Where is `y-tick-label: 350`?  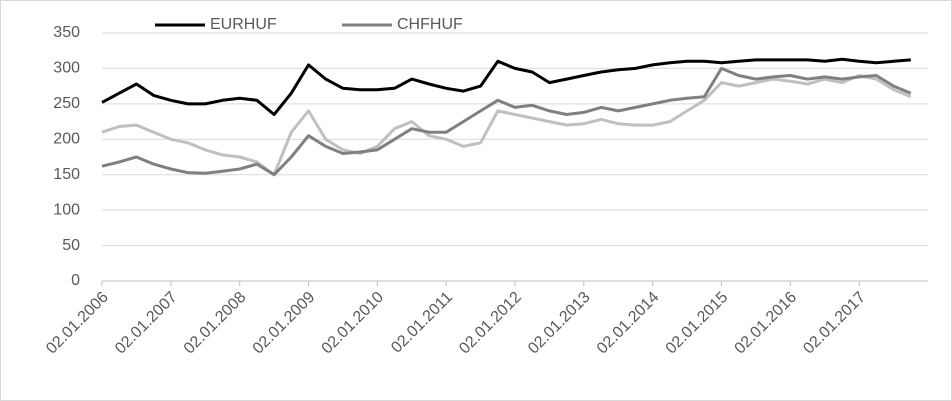 y-tick-label: 350 is located at coordinates (66, 32).